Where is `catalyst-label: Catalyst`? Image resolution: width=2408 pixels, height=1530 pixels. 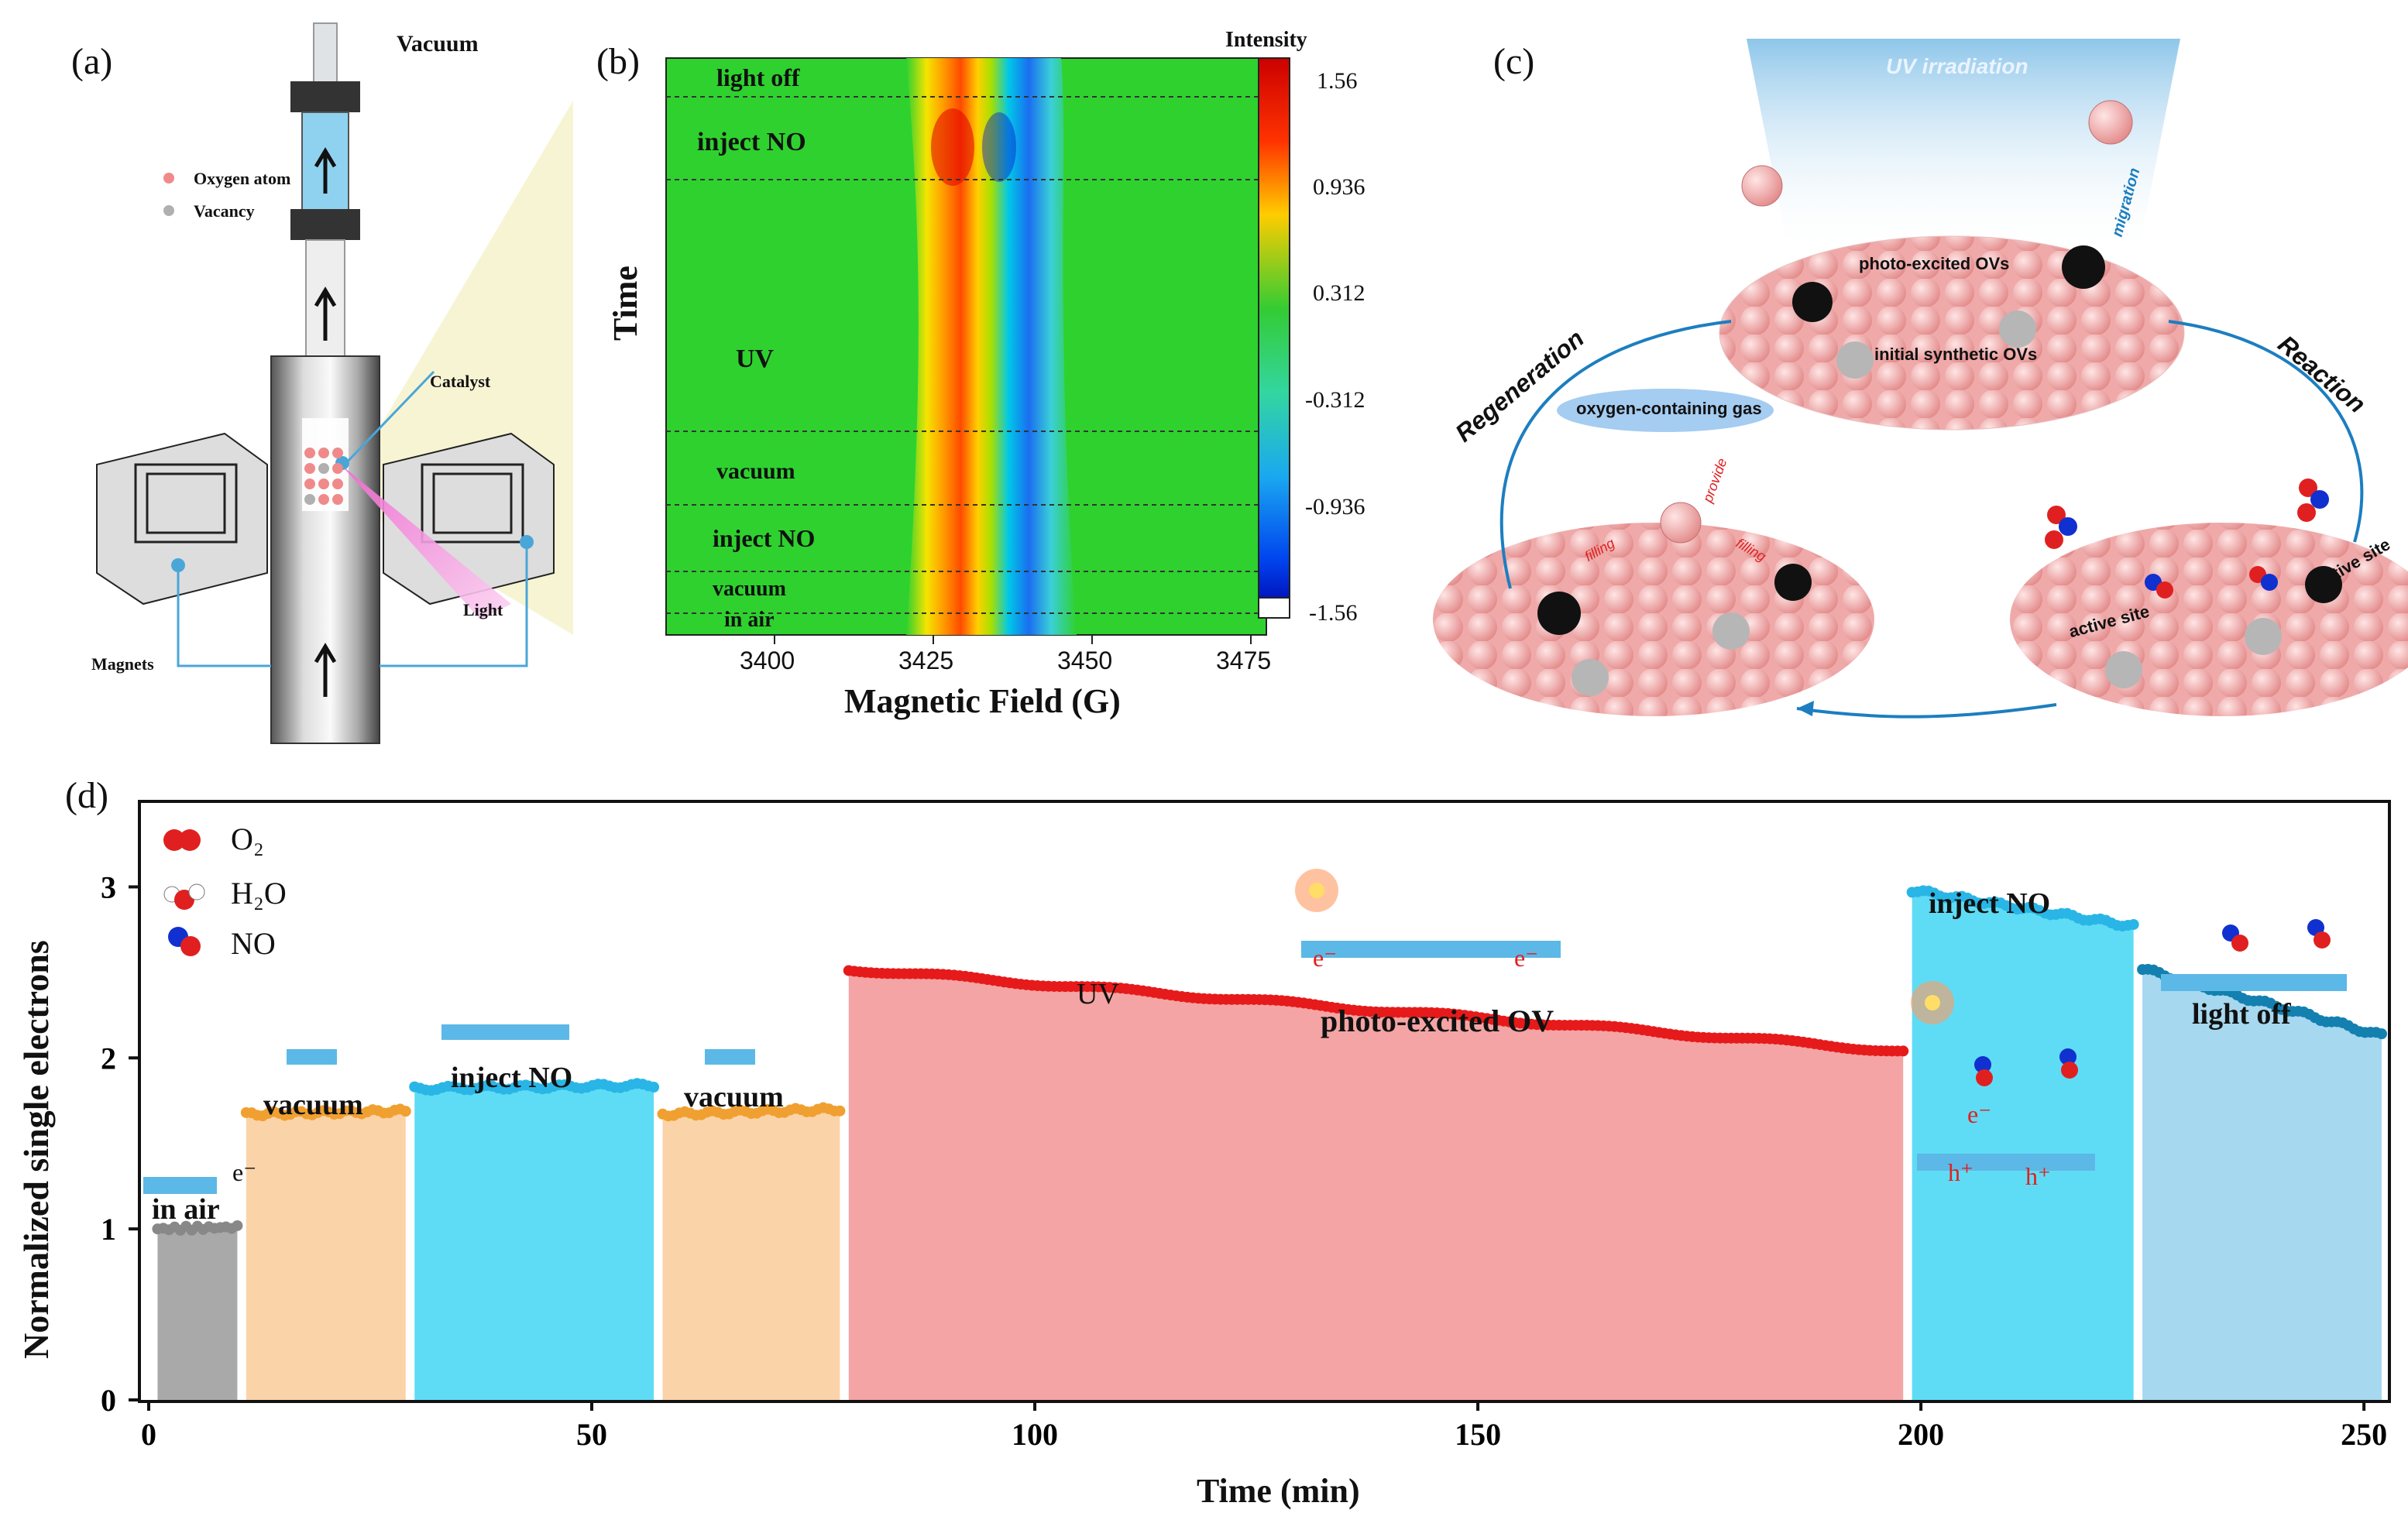
catalyst-label: Catalyst is located at coordinates (461, 381).